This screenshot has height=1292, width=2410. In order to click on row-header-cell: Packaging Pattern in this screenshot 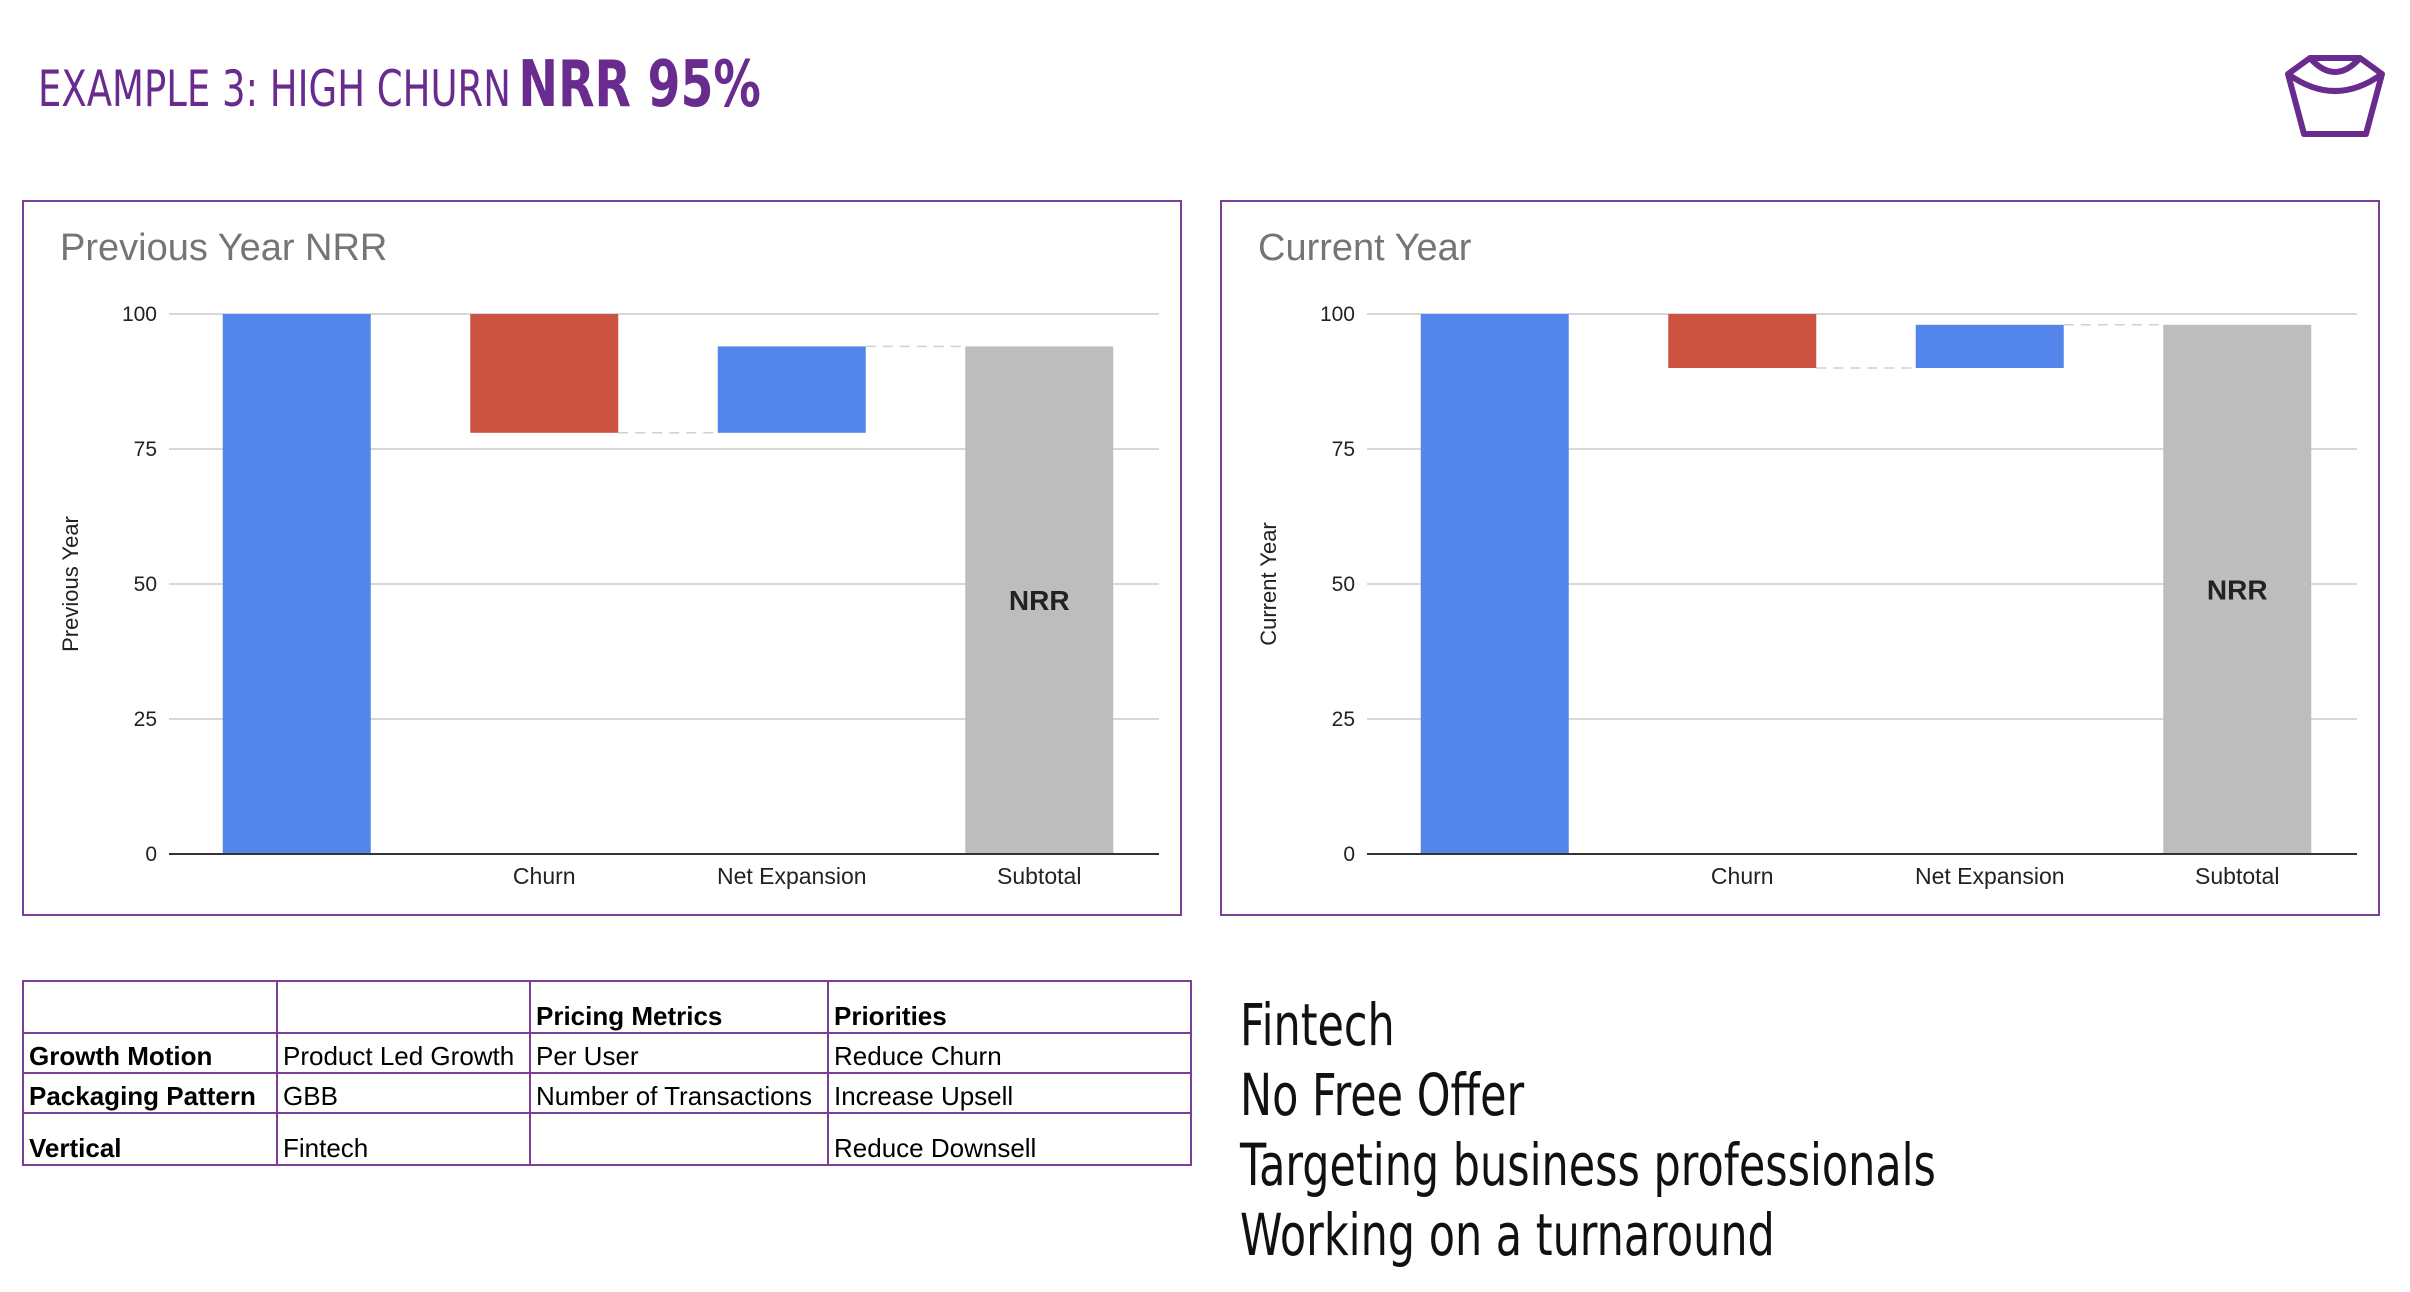, I will do `click(150, 1093)`.